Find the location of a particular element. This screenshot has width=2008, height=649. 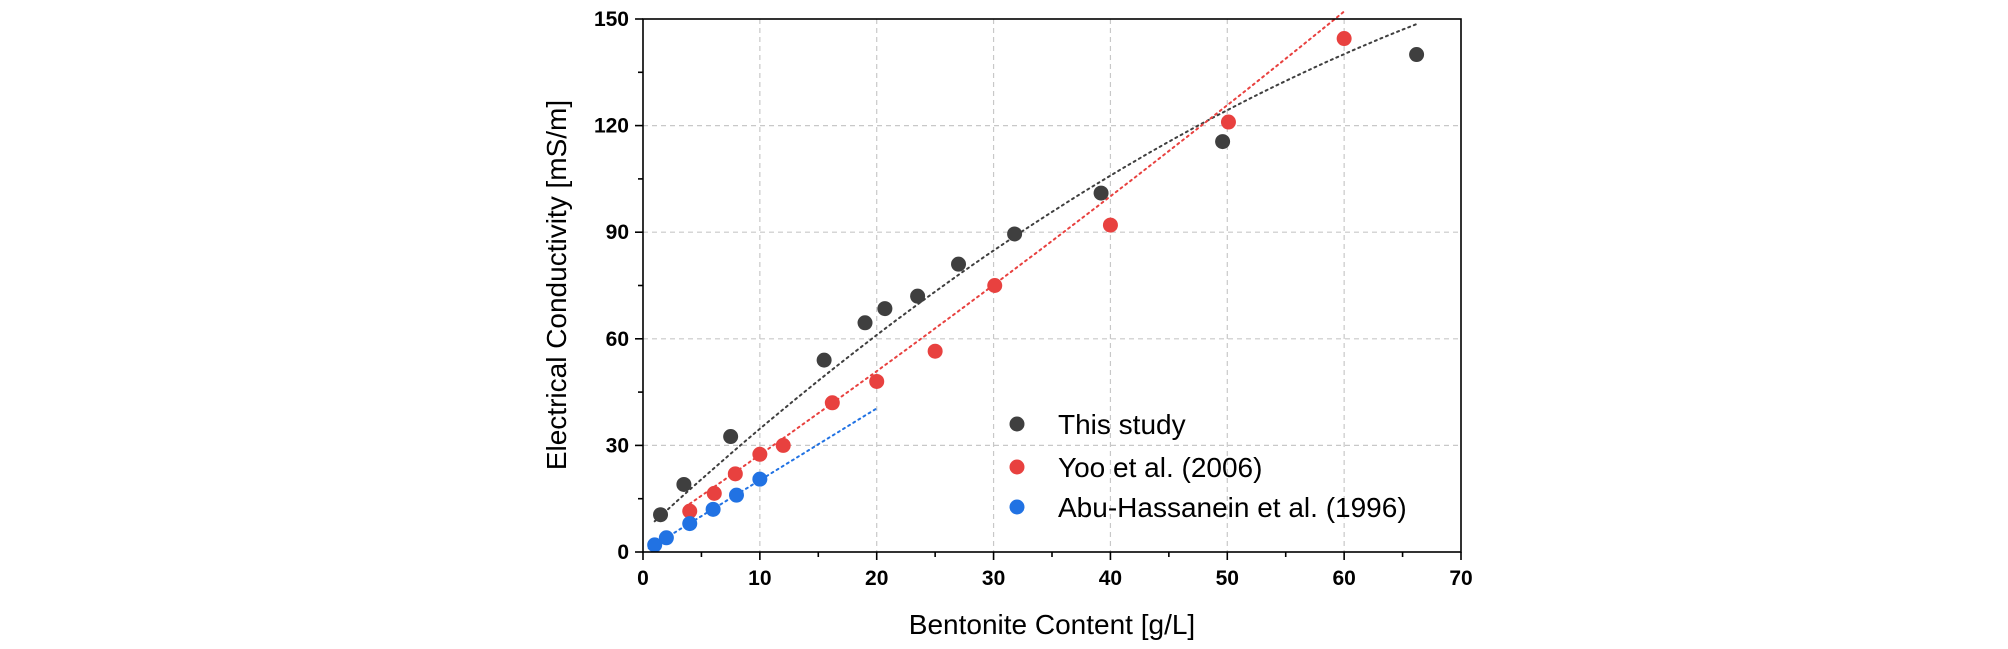

x-tick-label: 30 is located at coordinates (993, 578).